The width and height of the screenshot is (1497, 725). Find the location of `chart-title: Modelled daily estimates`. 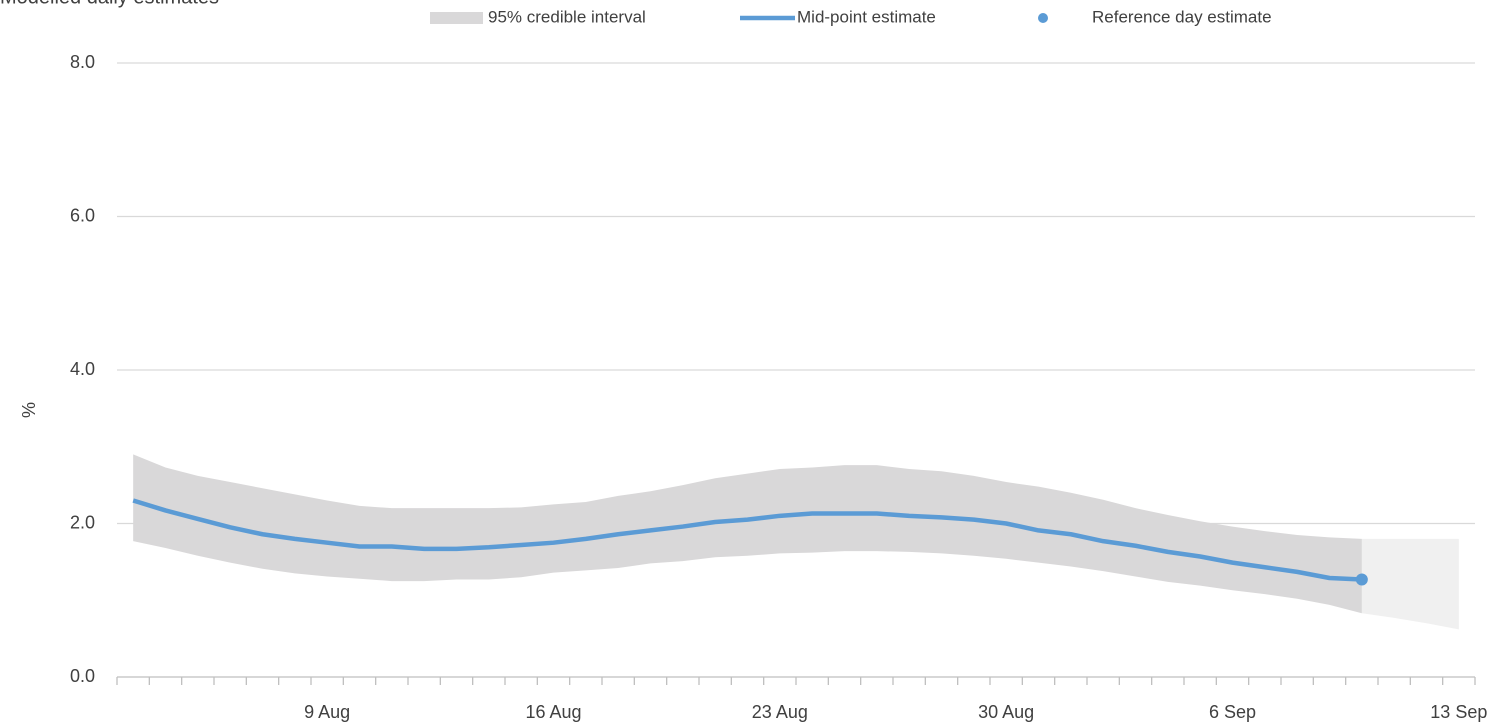

chart-title: Modelled daily estimates is located at coordinates (109, 4).